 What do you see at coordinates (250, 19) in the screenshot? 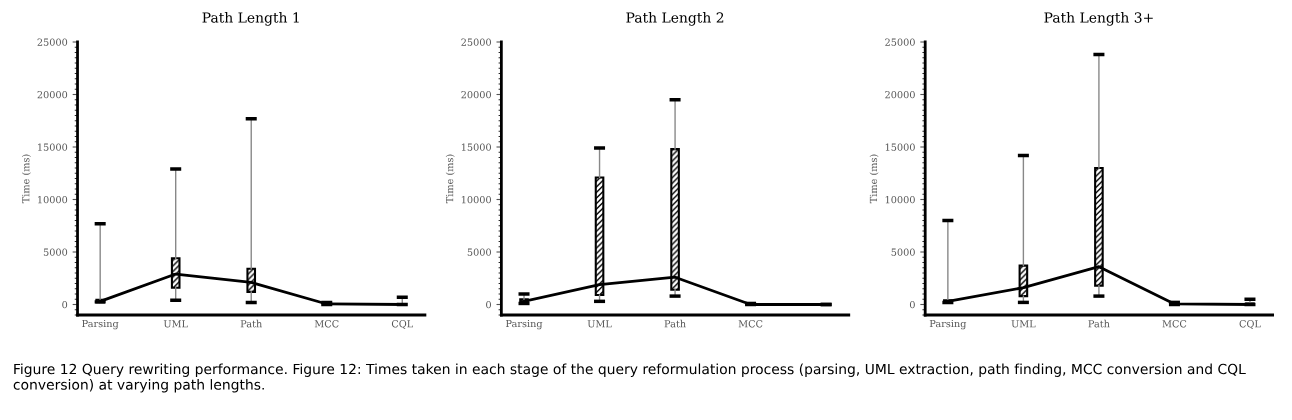
I see `chart-title: Path Length 1` at bounding box center [250, 19].